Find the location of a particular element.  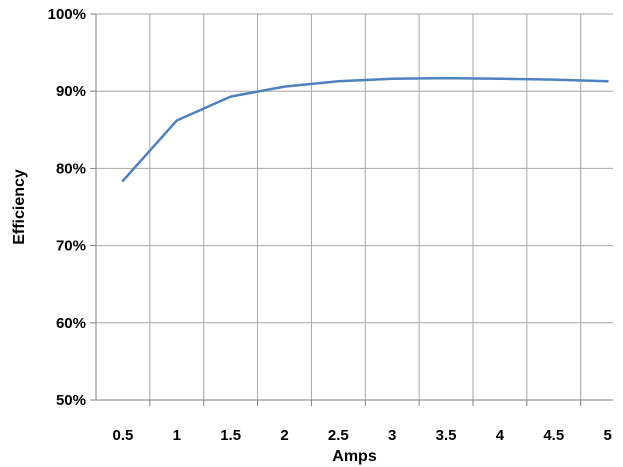

x-tick-label: 3.5 is located at coordinates (446, 435).